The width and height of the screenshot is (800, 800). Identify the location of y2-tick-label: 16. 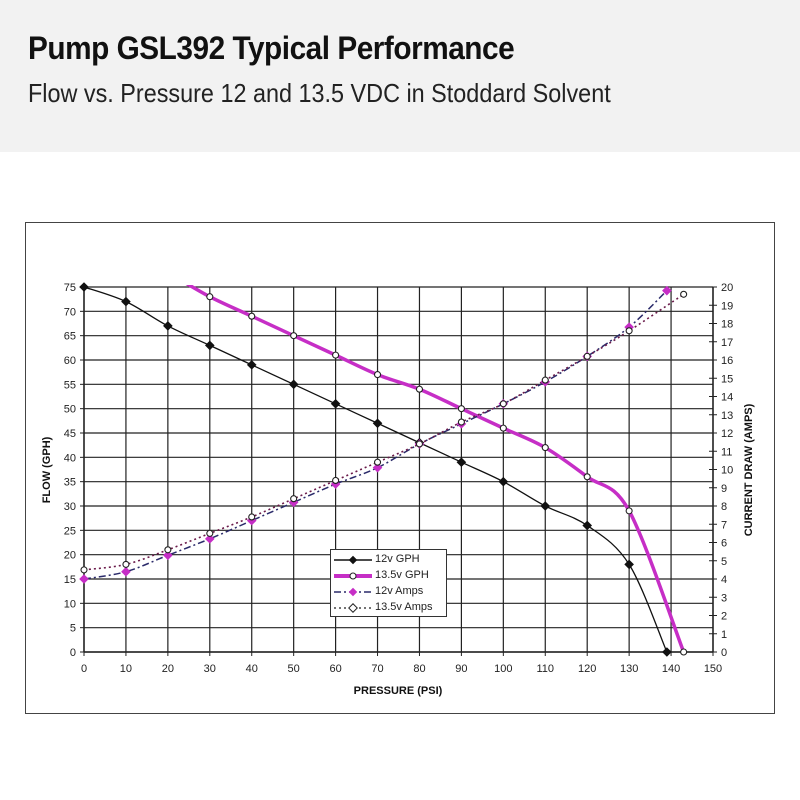
(727, 361).